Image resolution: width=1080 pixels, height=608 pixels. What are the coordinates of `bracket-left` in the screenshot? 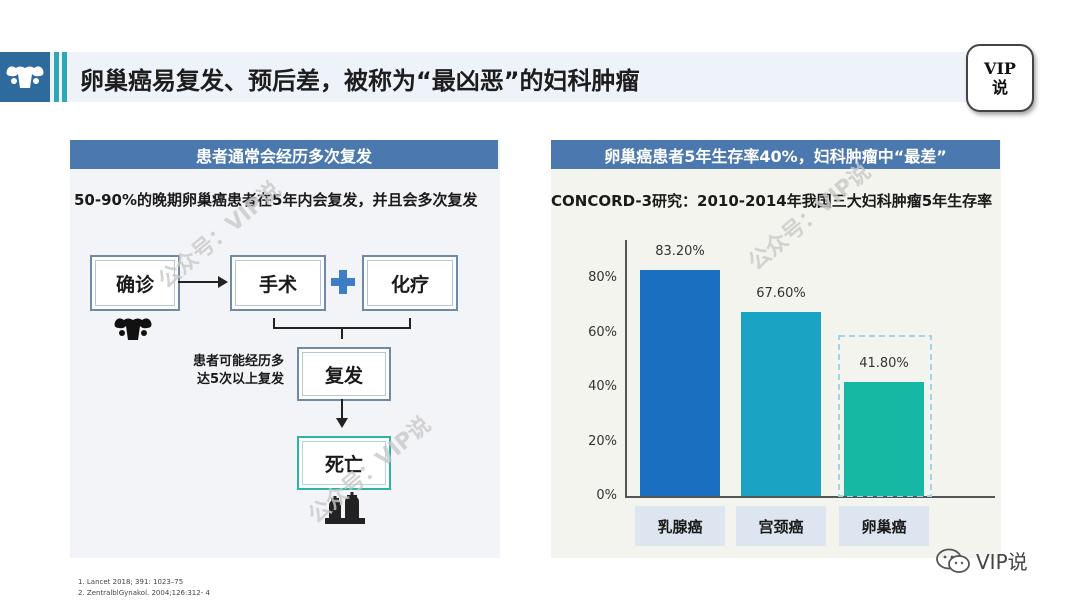 It's located at (274, 323).